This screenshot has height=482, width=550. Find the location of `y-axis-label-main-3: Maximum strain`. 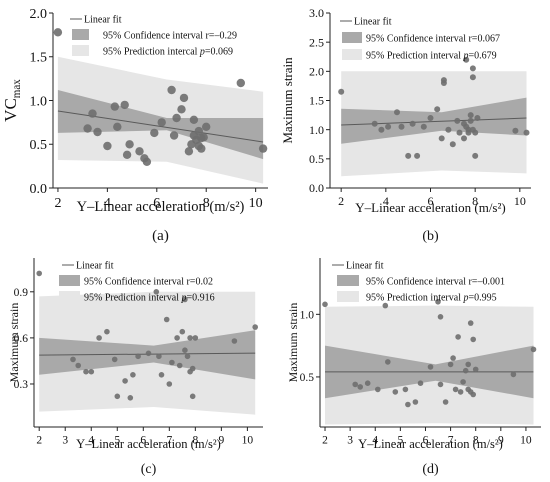

y-axis-label-main-3: Maximum strain is located at coordinates (293, 343).